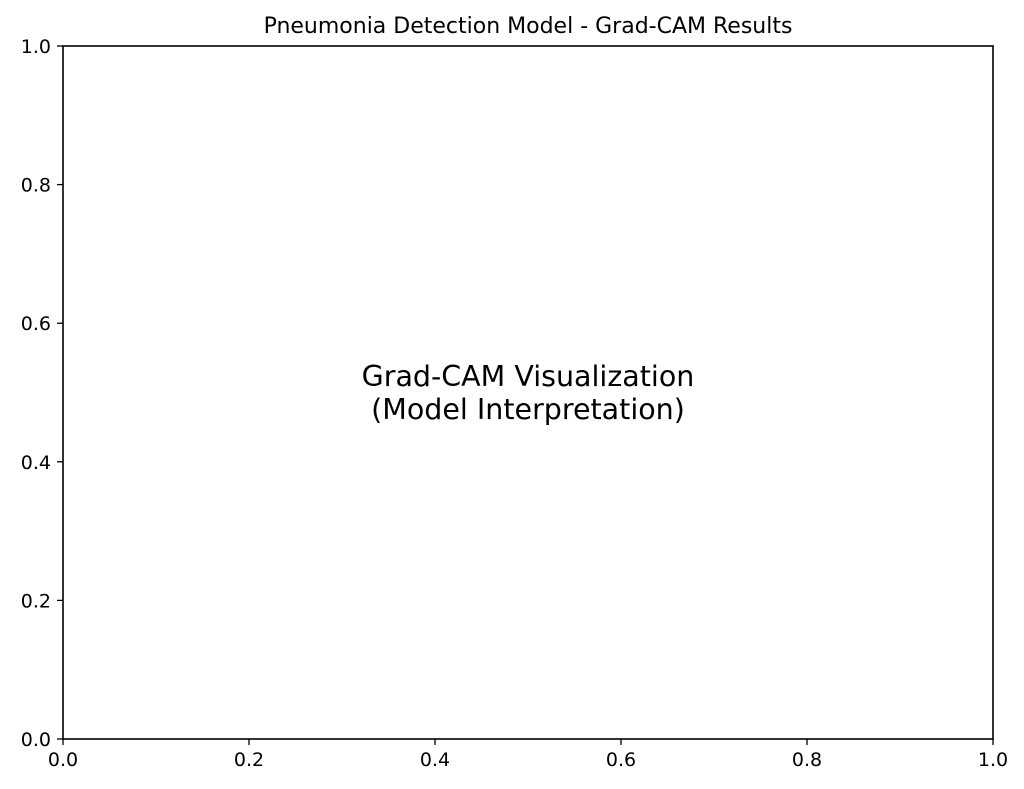 The height and width of the screenshot is (789, 1024). I want to click on y-tick-label: 0.0, so click(36, 740).